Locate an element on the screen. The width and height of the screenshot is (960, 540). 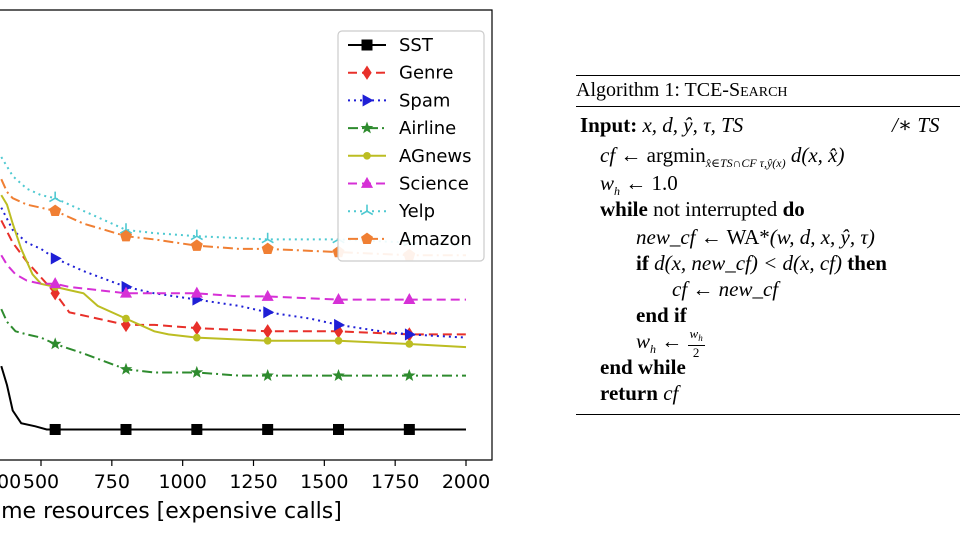
legend-label-agnews: AGnews is located at coordinates (435, 156).